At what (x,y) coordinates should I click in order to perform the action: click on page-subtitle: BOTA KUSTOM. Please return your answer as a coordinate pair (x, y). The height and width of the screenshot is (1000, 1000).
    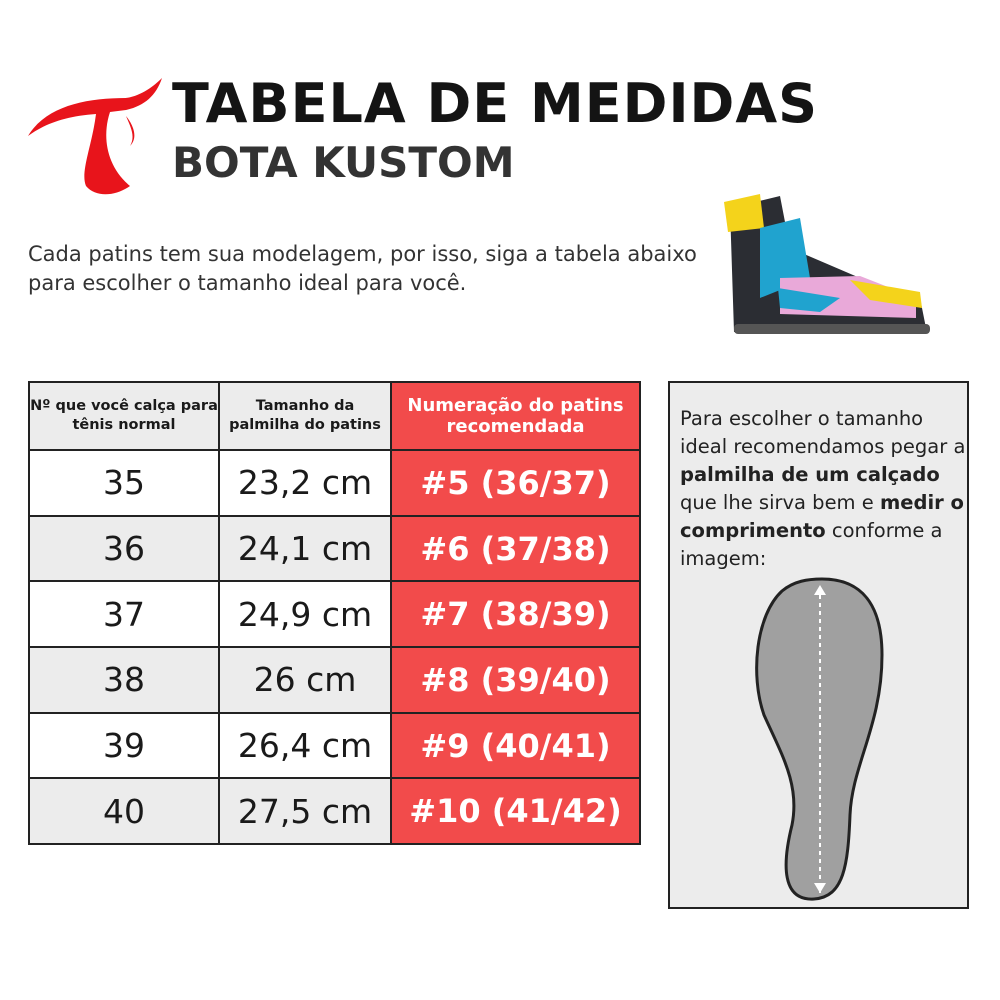
    Looking at the image, I should click on (343, 162).